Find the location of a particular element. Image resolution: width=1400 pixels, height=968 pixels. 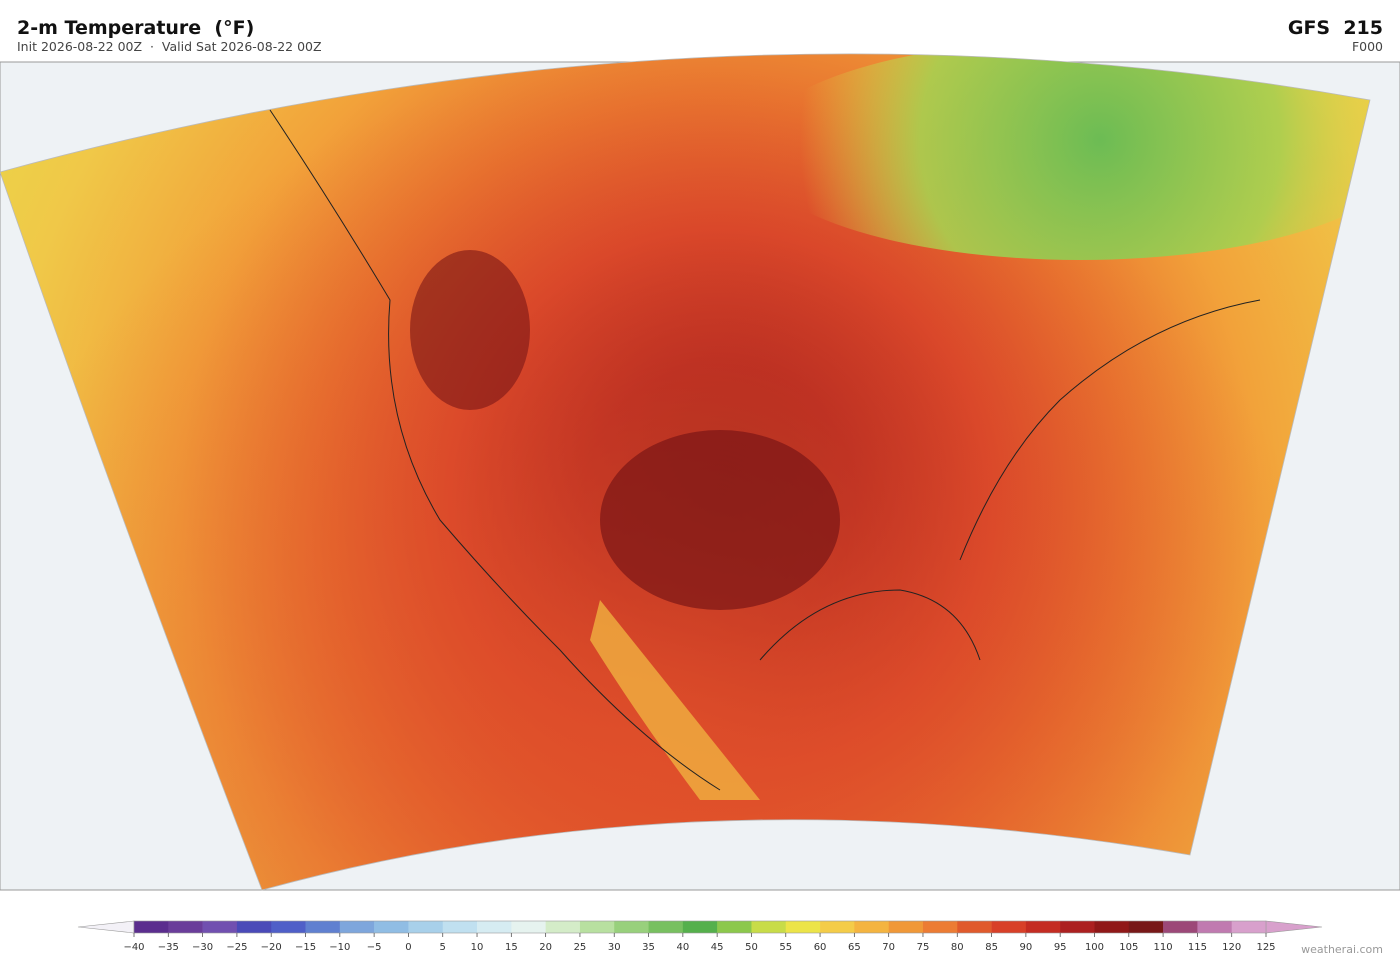

colorbar-tick-label: 125 is located at coordinates (1265, 947).